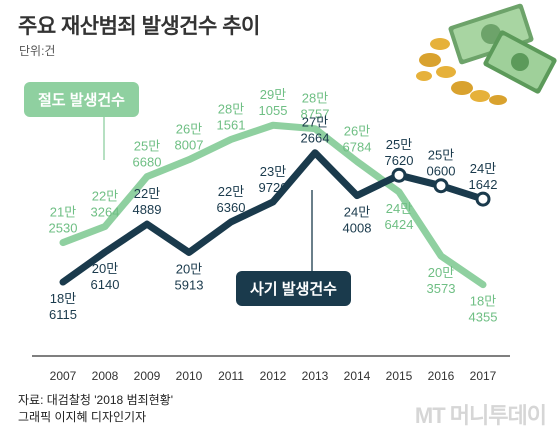  Describe the element at coordinates (147, 209) in the screenshot. I see `data-label-bottom: 4889` at that location.